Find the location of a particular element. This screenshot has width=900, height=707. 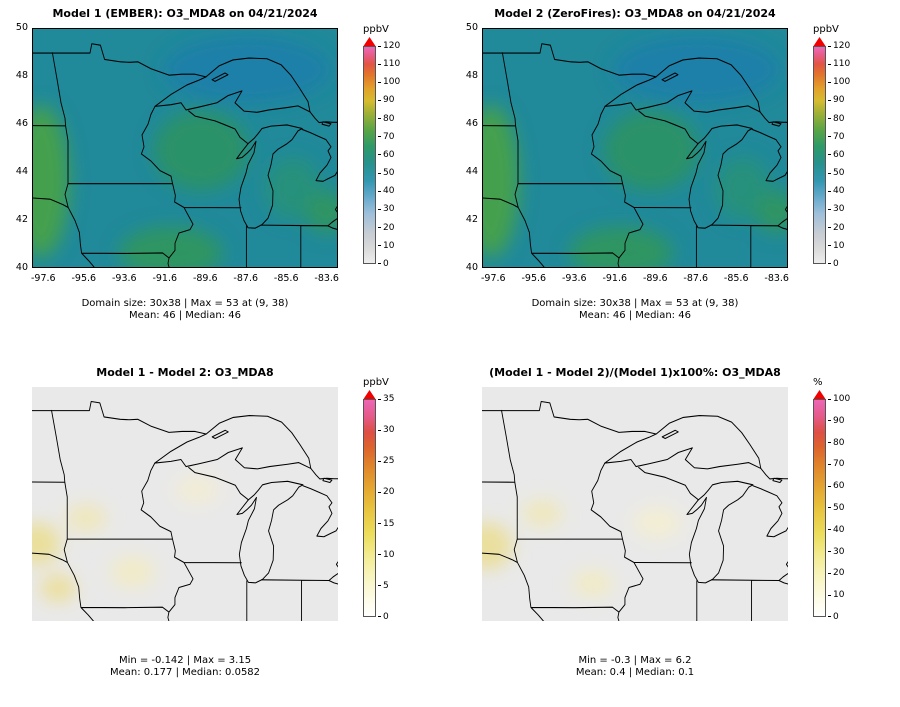

colorbar-tick: 5 is located at coordinates (386, 586).